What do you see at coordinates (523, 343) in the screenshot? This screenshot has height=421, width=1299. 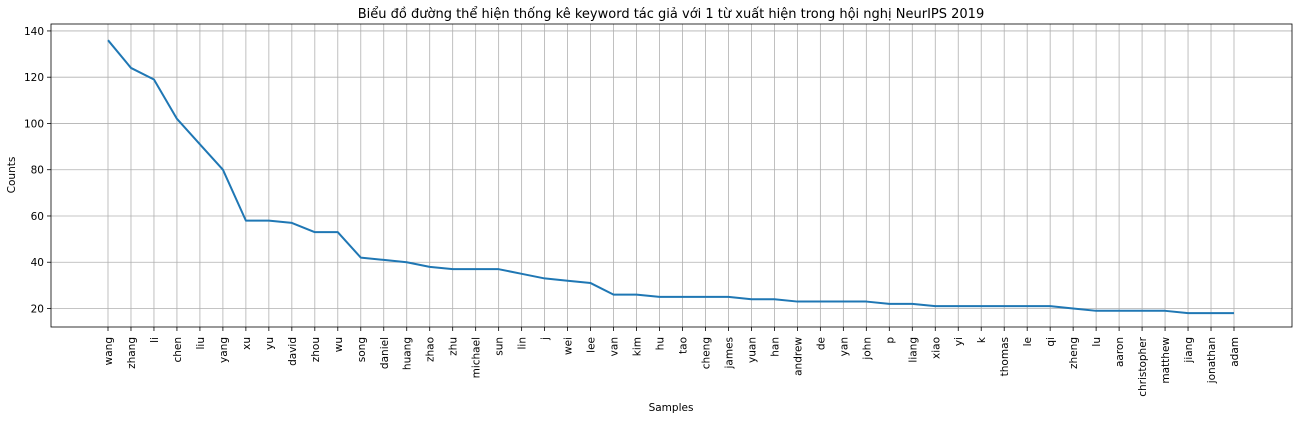 I see `x-tick-label: lin` at bounding box center [523, 343].